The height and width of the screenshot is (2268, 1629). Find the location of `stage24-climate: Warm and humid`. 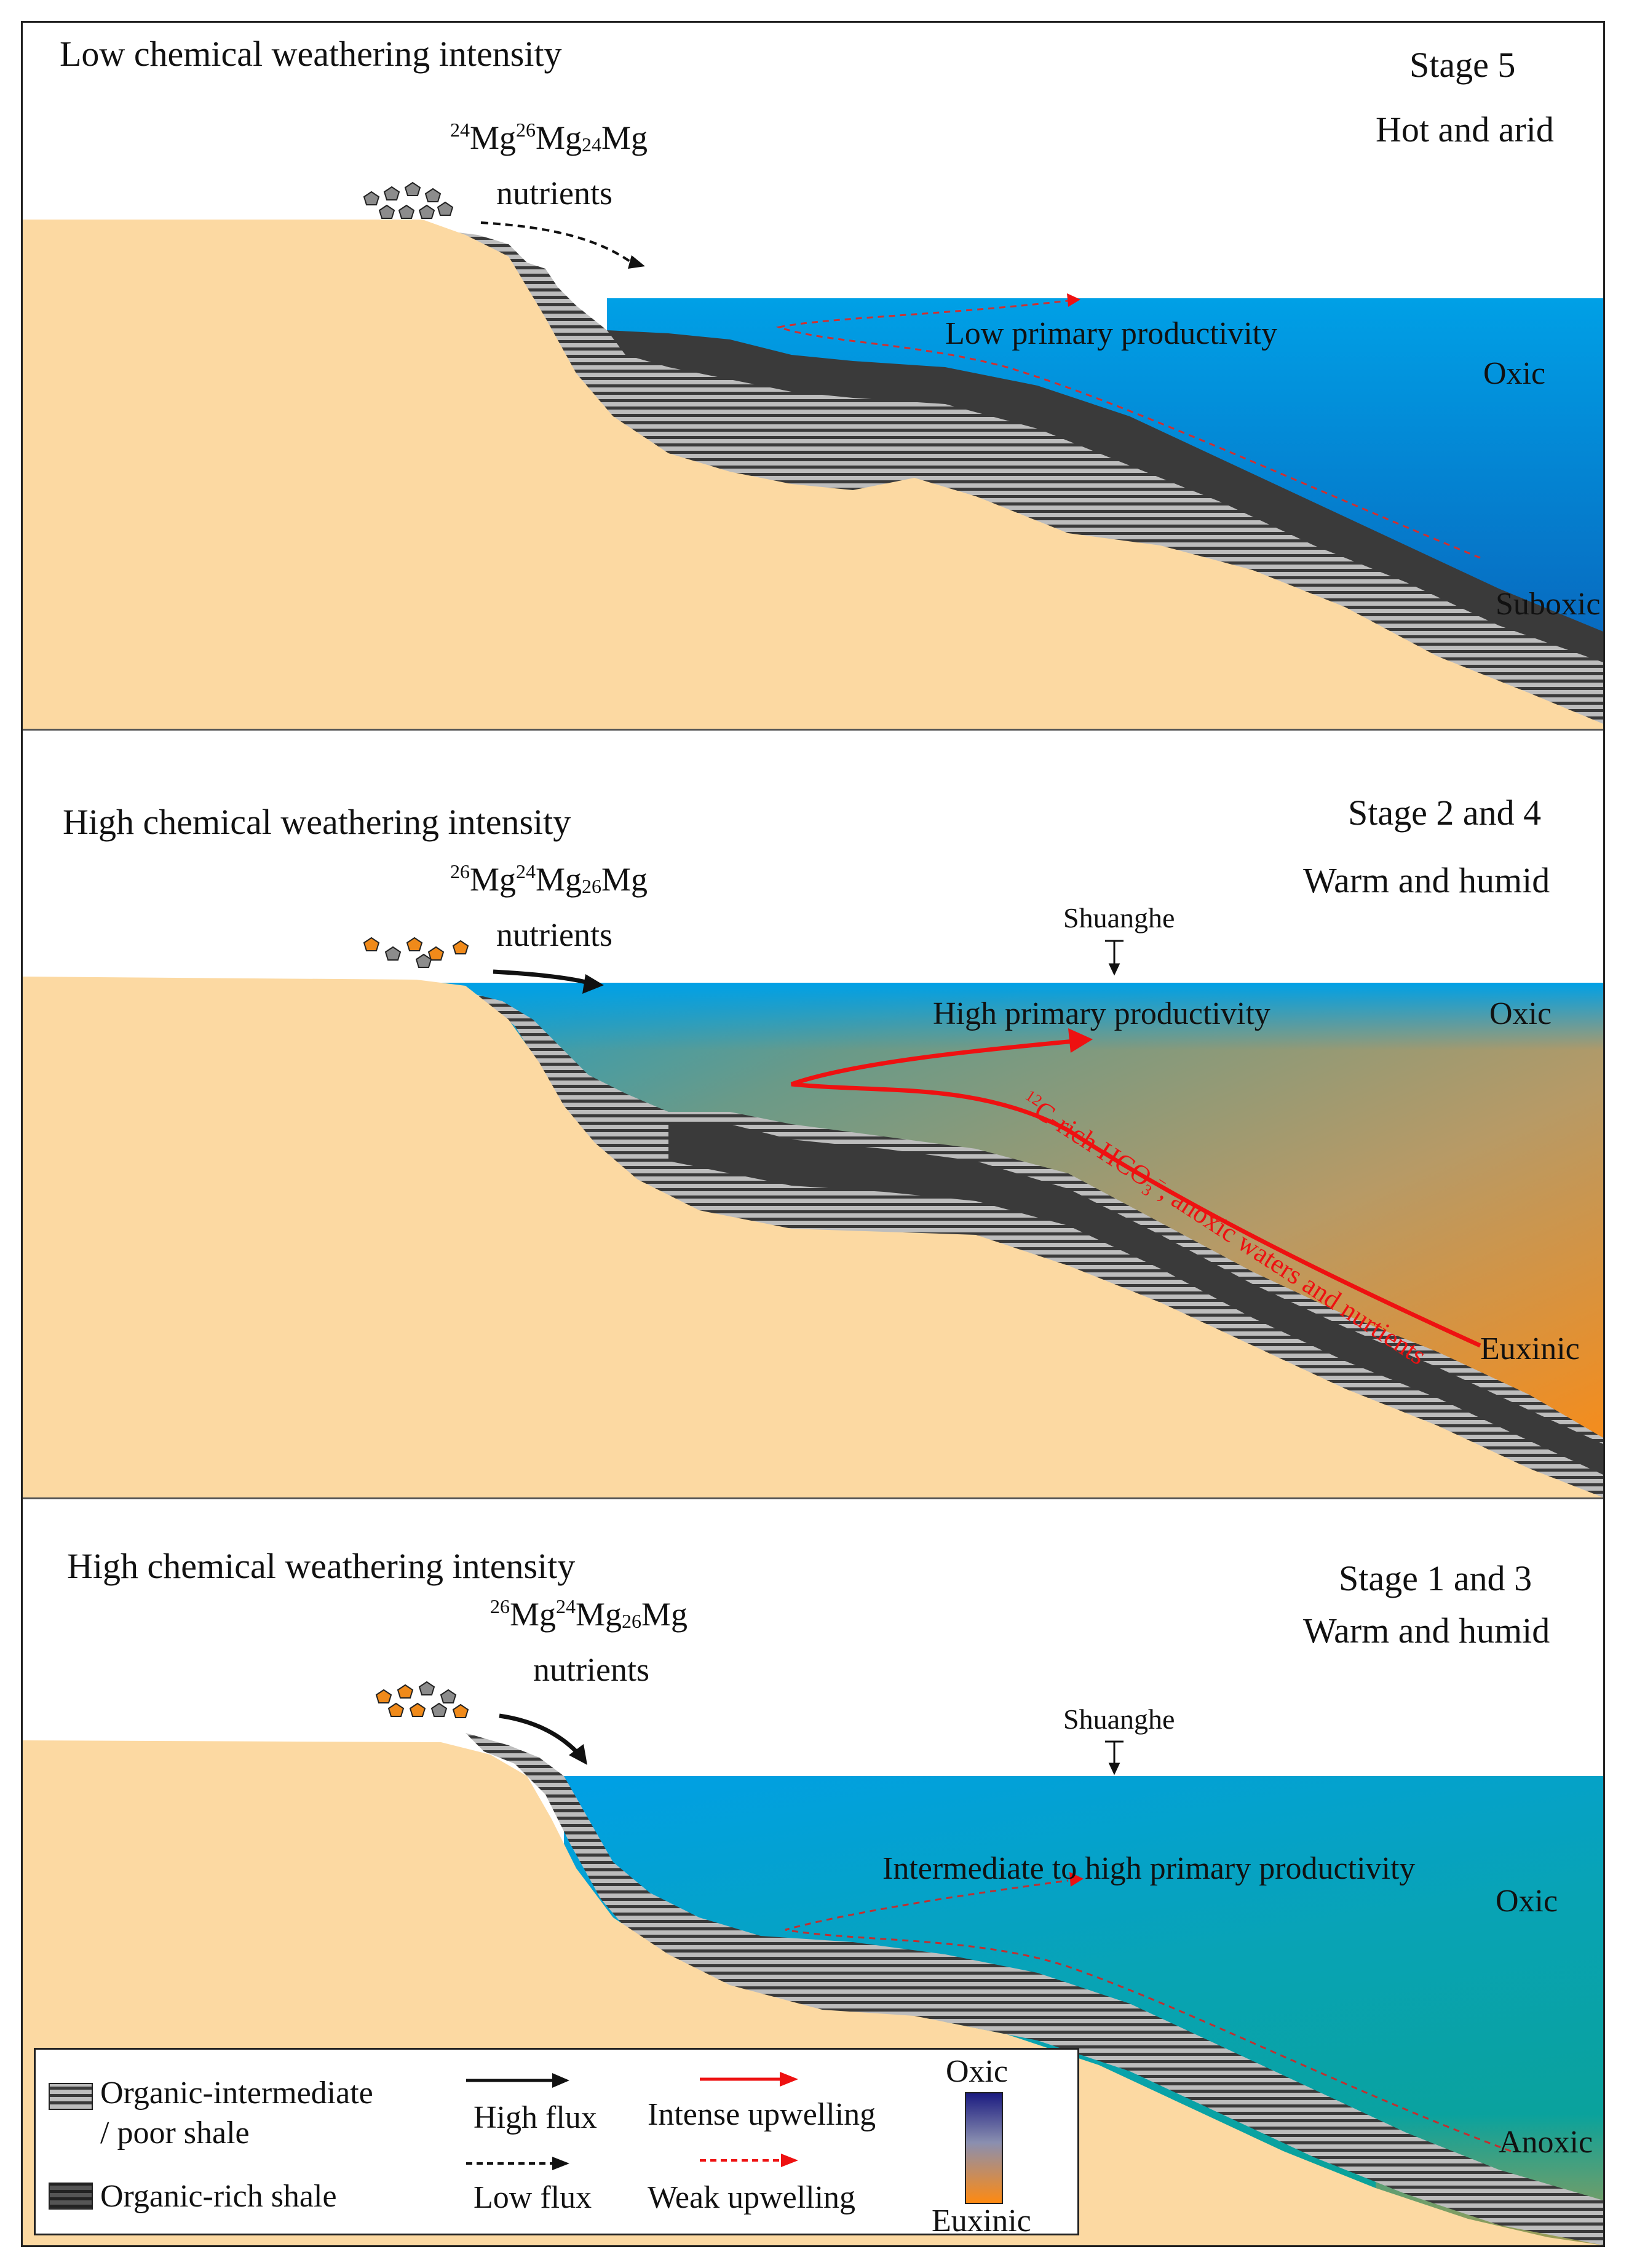

stage24-climate: Warm and humid is located at coordinates (1426, 880).